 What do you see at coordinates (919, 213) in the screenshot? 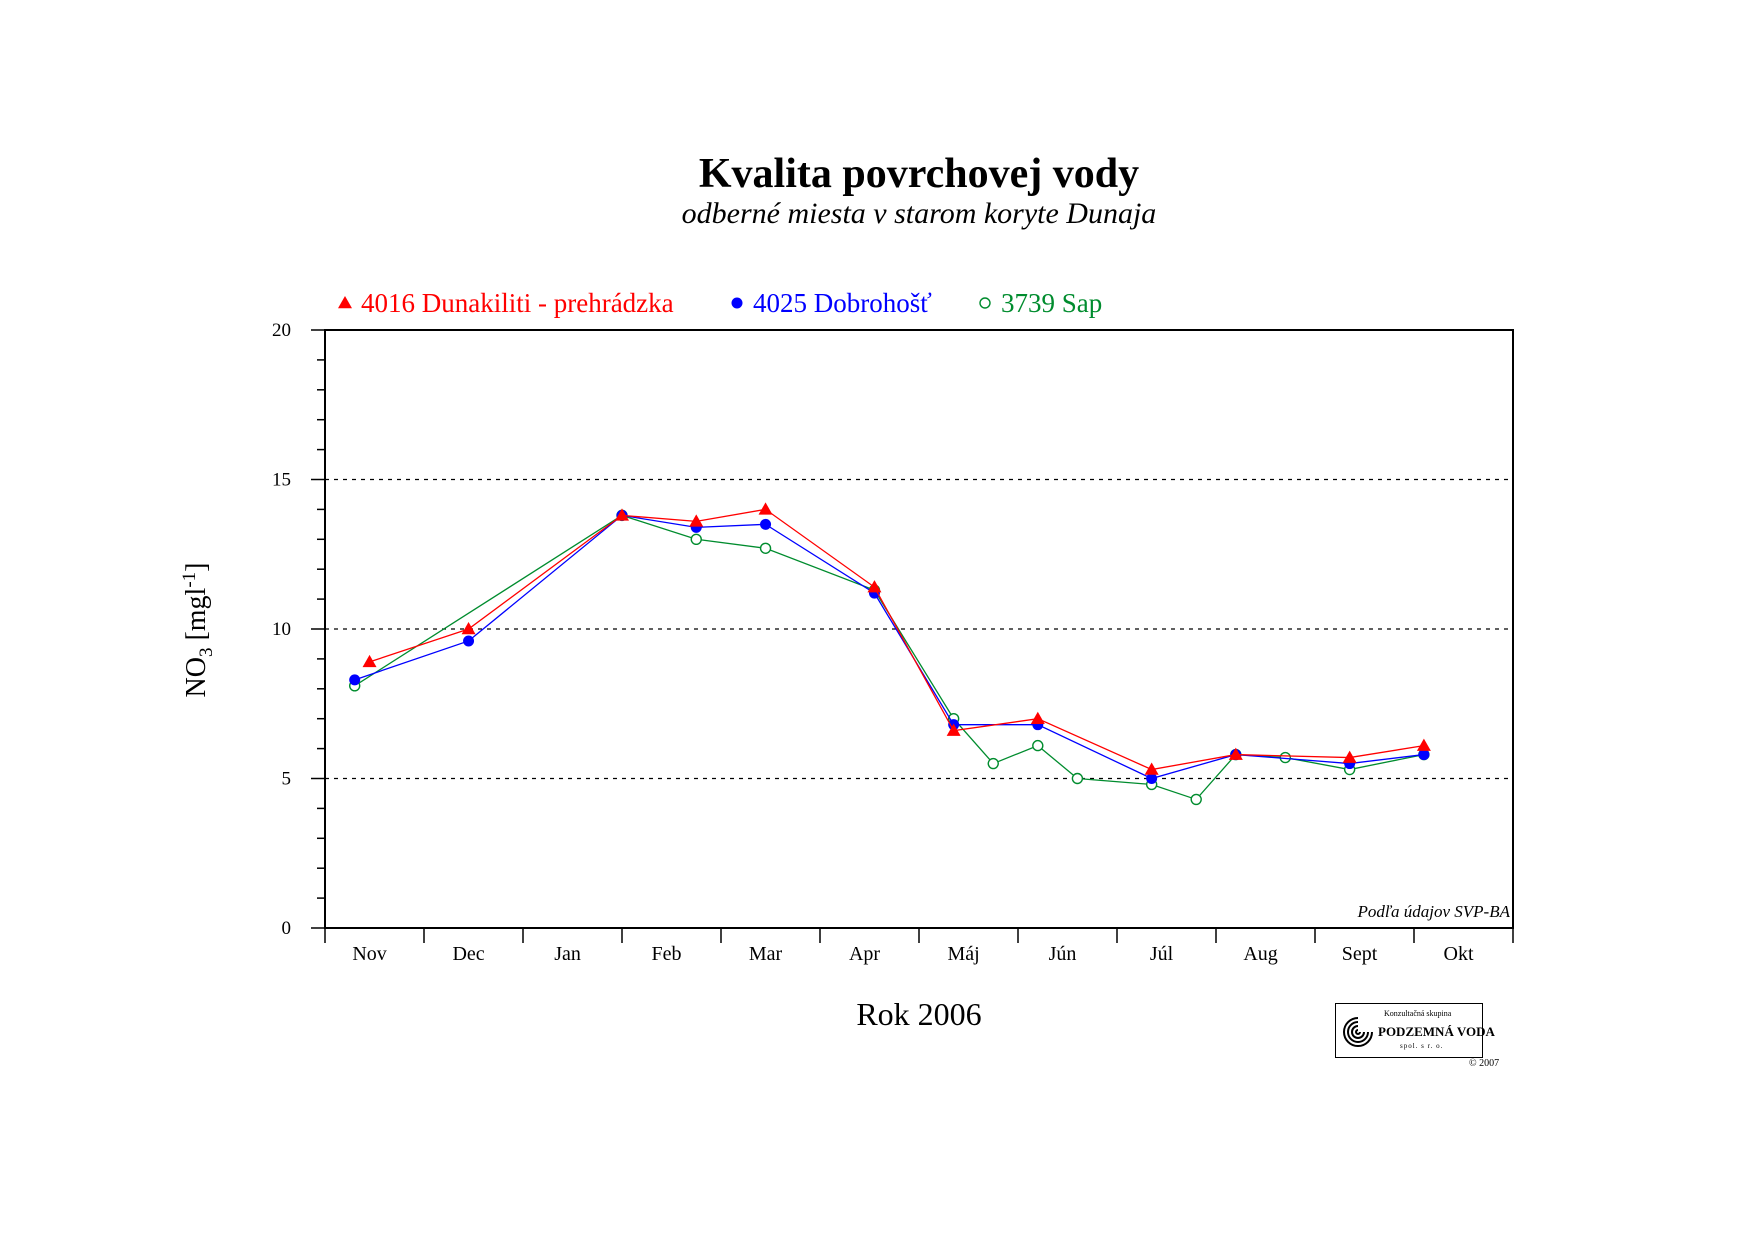
I see `chart-subtitle: odberné miesta v starom koryte Dunaja` at bounding box center [919, 213].